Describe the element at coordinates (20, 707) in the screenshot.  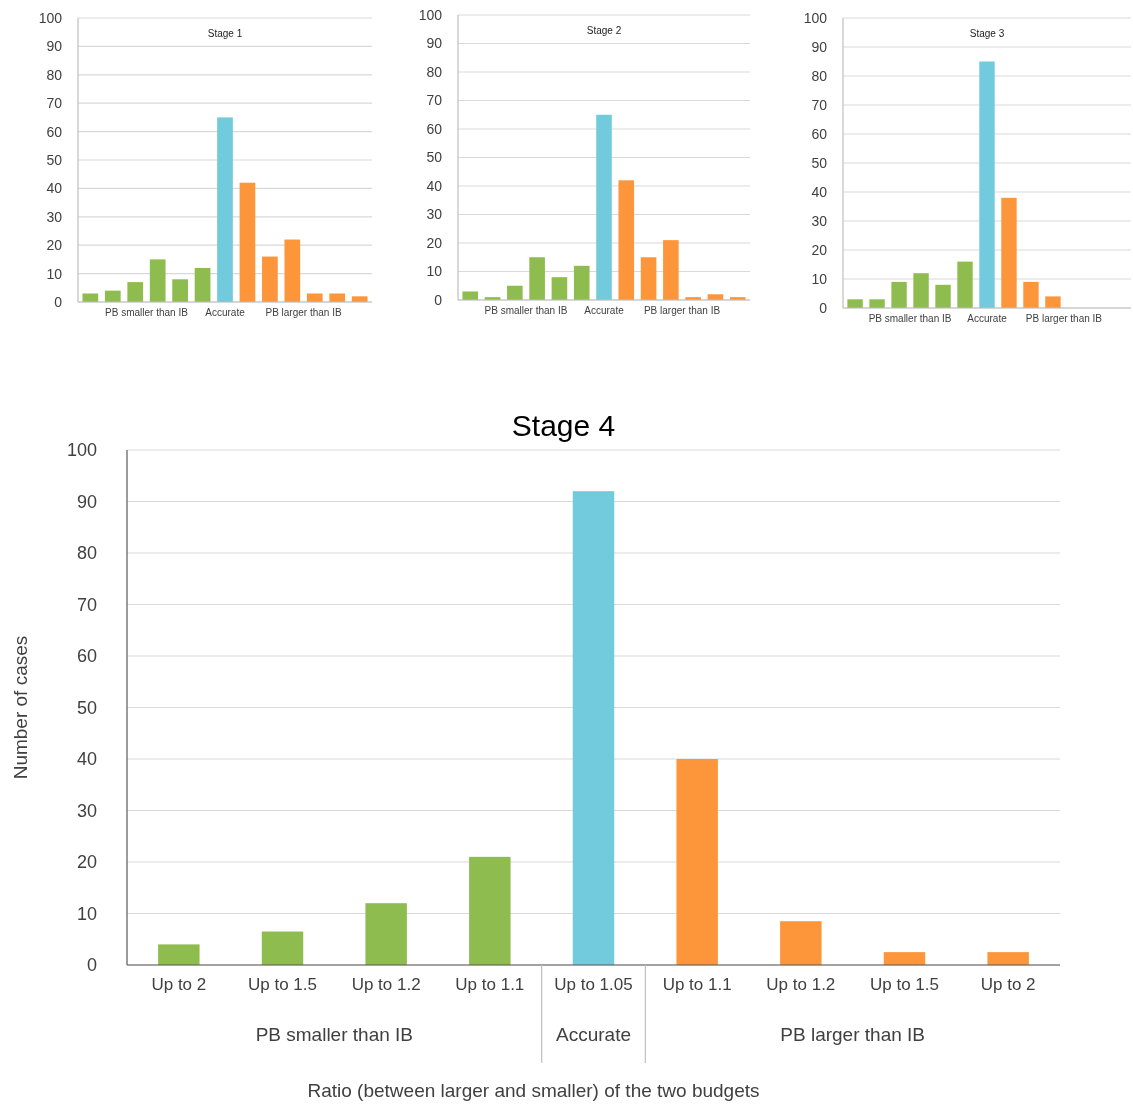
I see `y-axis-title: Number of cases` at that location.